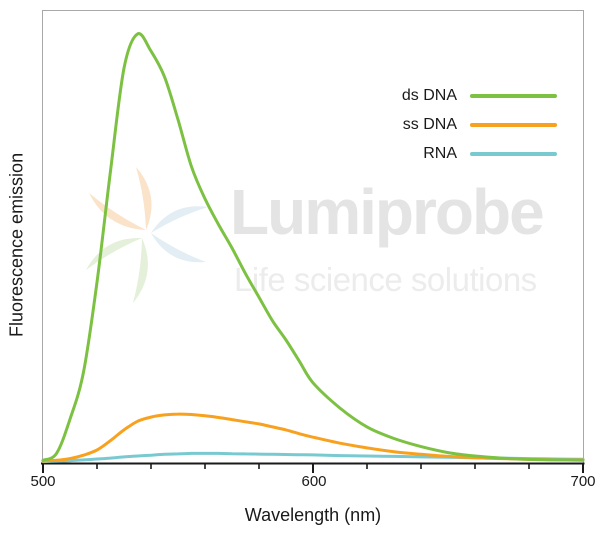 The image size is (600, 534). I want to click on legend-swatch-rna, so click(513, 153).